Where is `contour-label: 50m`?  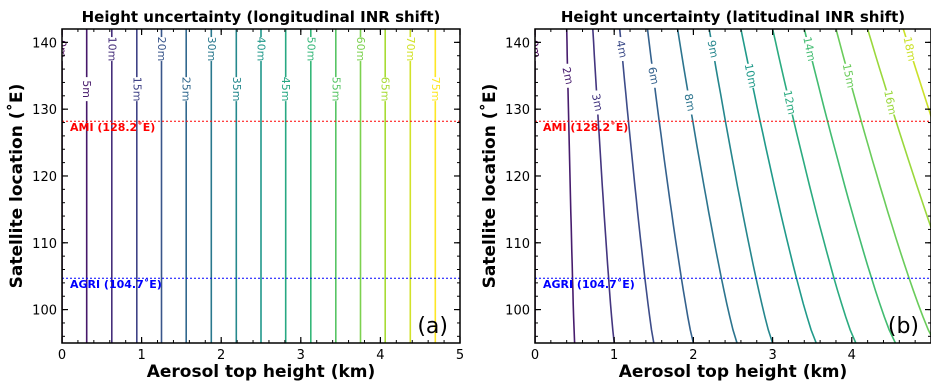
contour-label: 50m is located at coordinates (310, 49).